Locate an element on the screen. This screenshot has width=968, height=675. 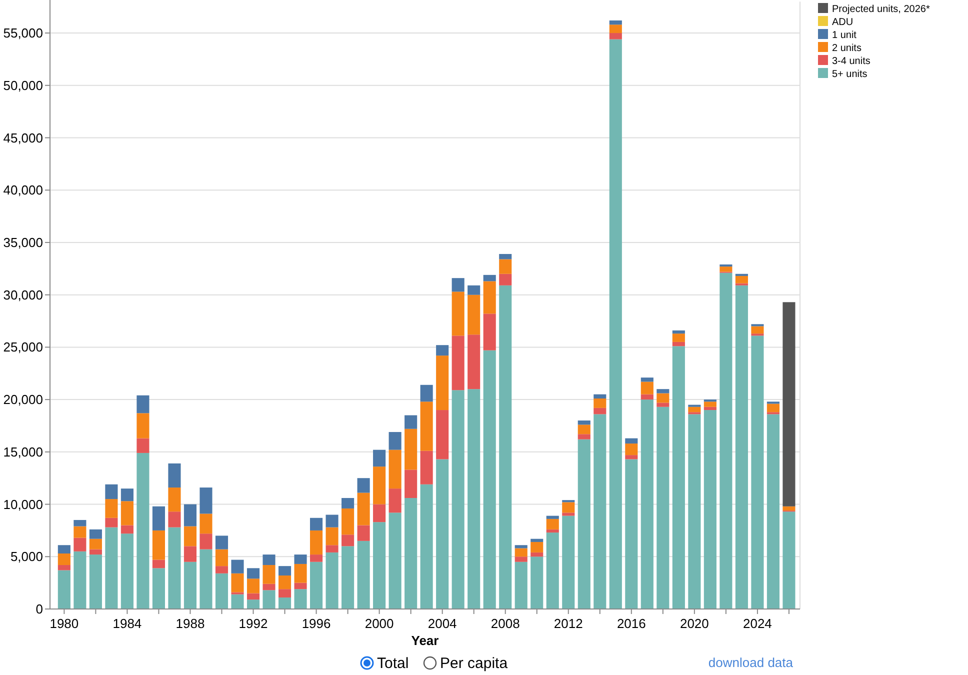
y-tick-label: 50,000 is located at coordinates (23, 85).